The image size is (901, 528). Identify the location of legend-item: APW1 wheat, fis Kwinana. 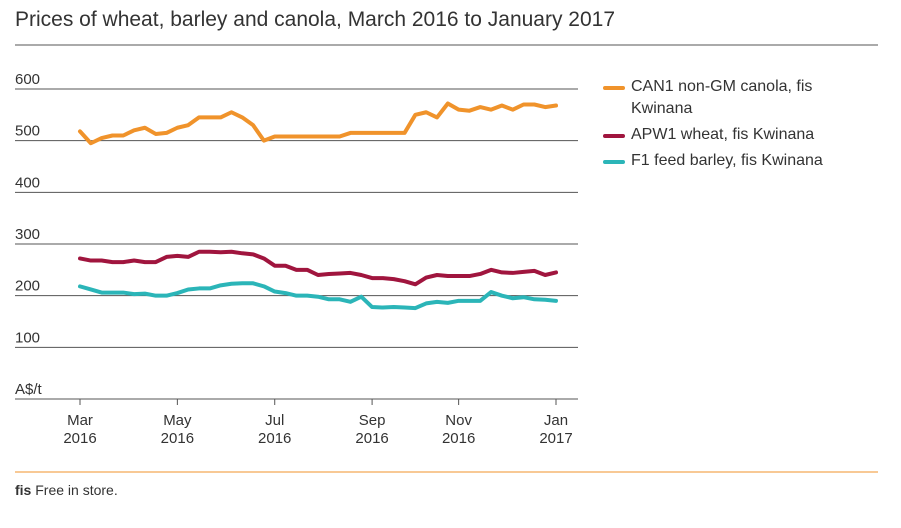
(723, 135).